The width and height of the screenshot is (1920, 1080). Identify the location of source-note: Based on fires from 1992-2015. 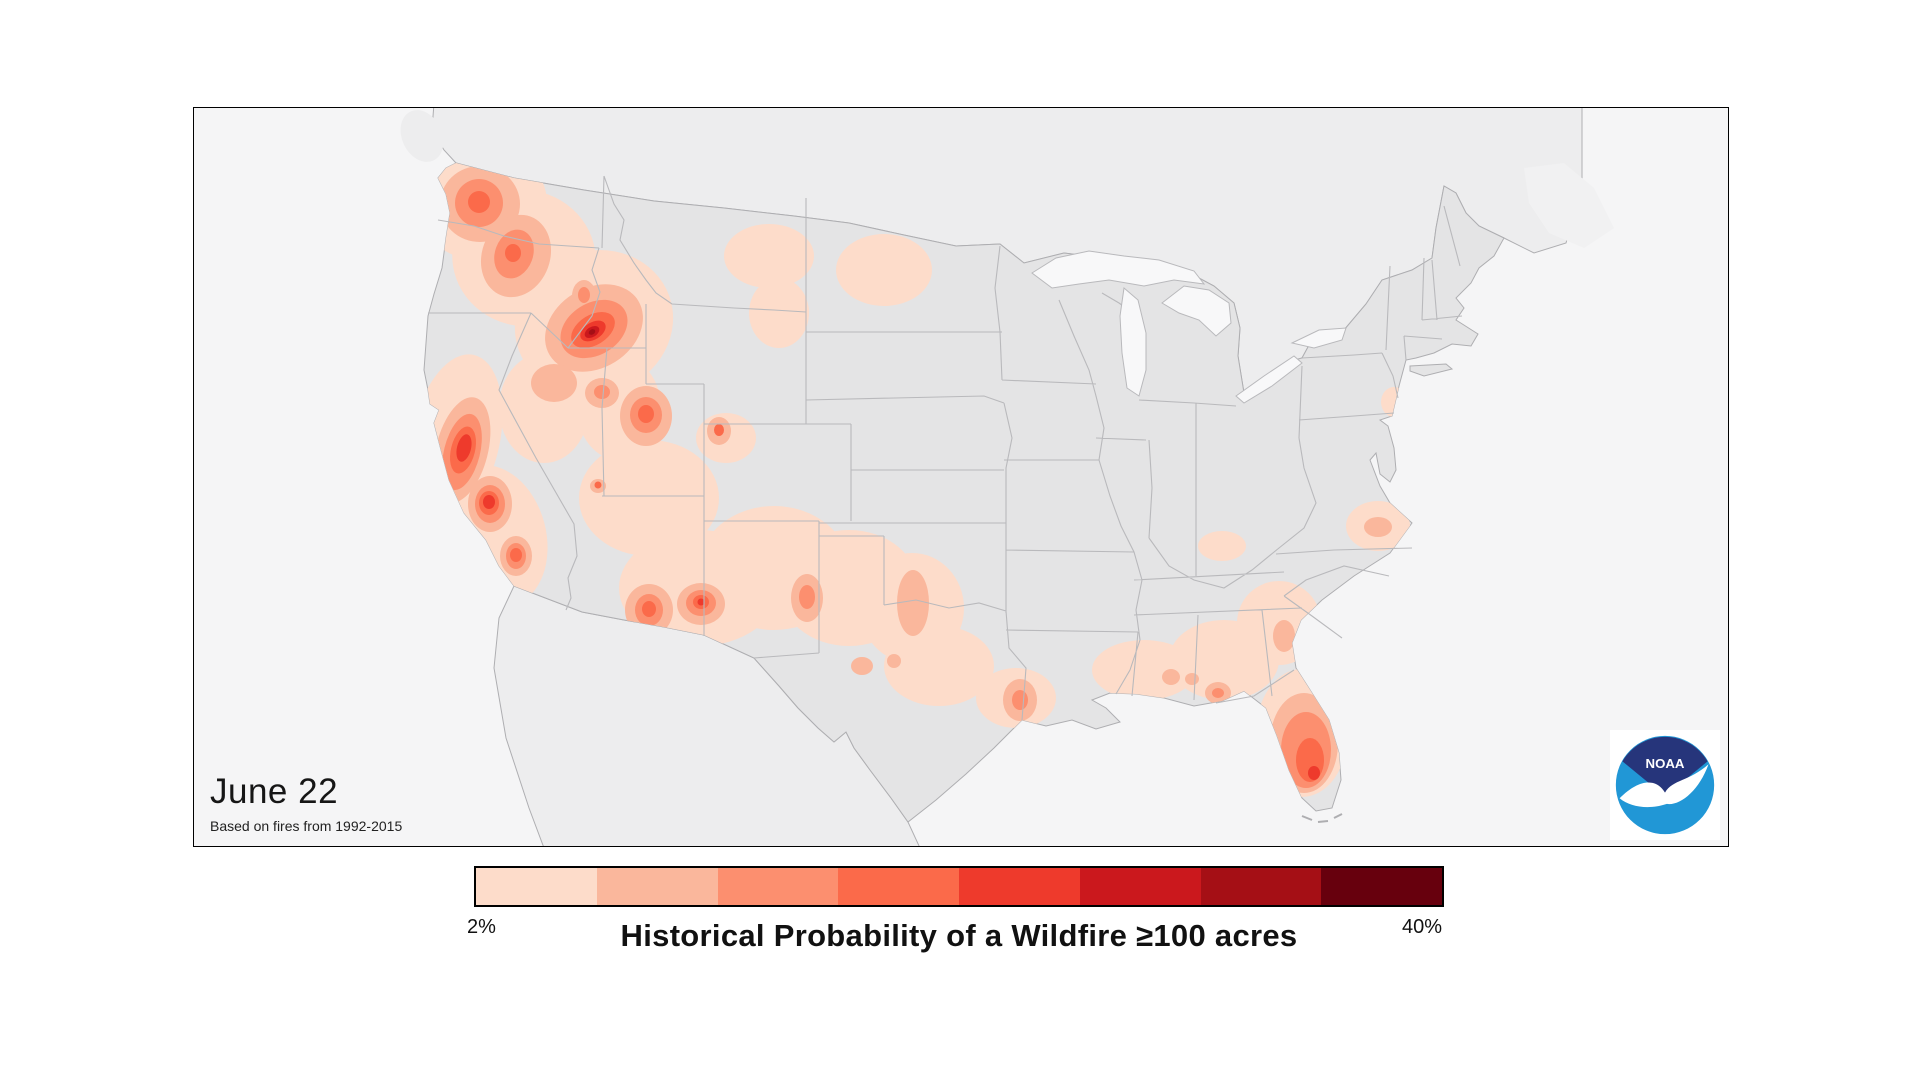
(306, 826).